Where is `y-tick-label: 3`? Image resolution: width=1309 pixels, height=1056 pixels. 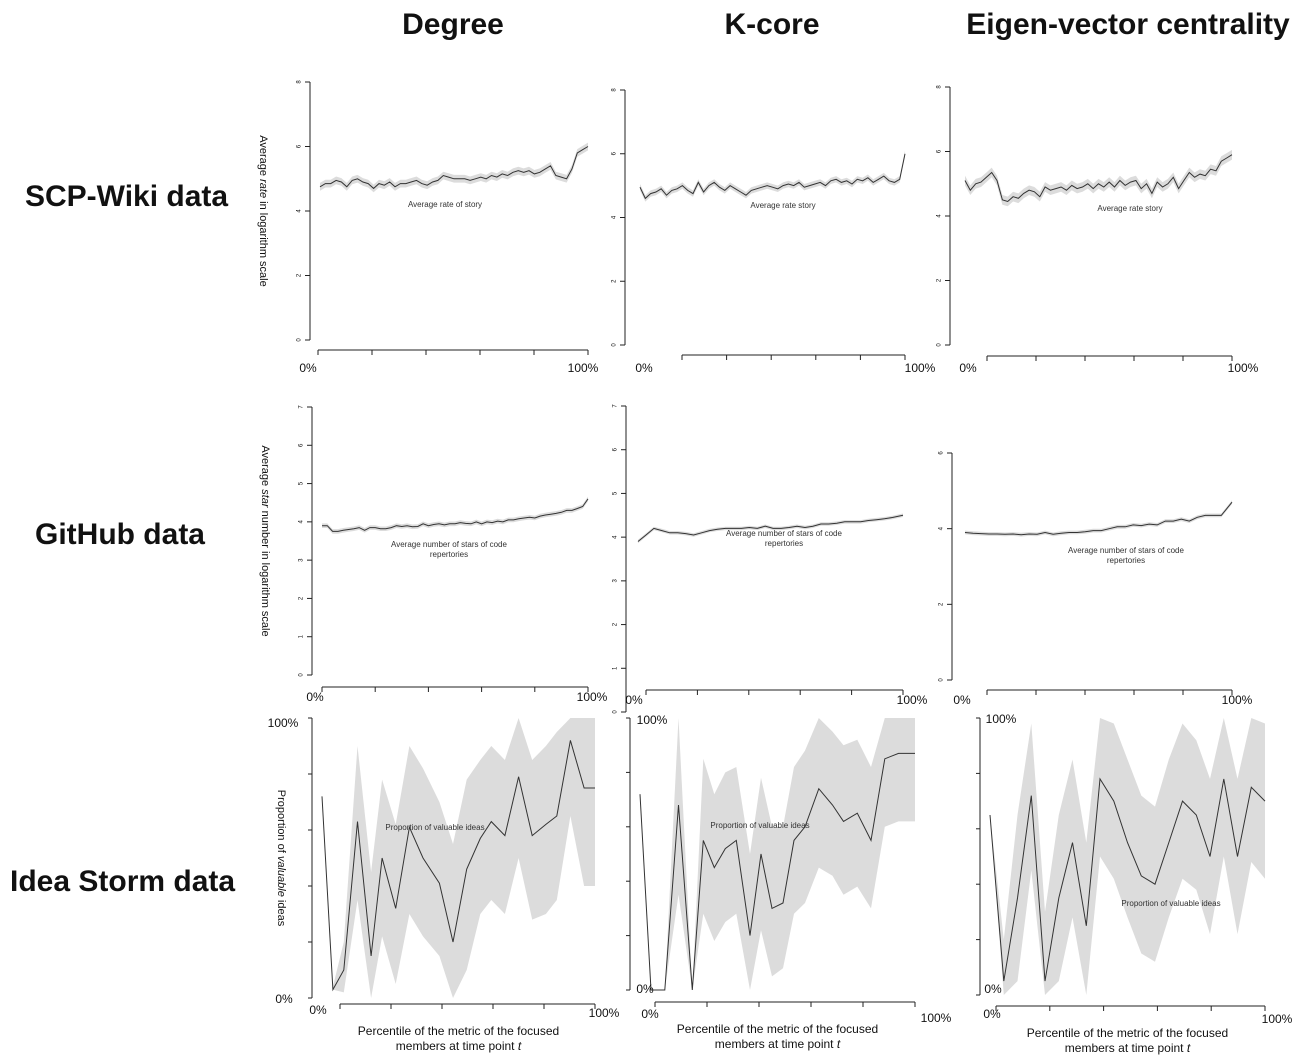
y-tick-label: 3 is located at coordinates (616, 581).